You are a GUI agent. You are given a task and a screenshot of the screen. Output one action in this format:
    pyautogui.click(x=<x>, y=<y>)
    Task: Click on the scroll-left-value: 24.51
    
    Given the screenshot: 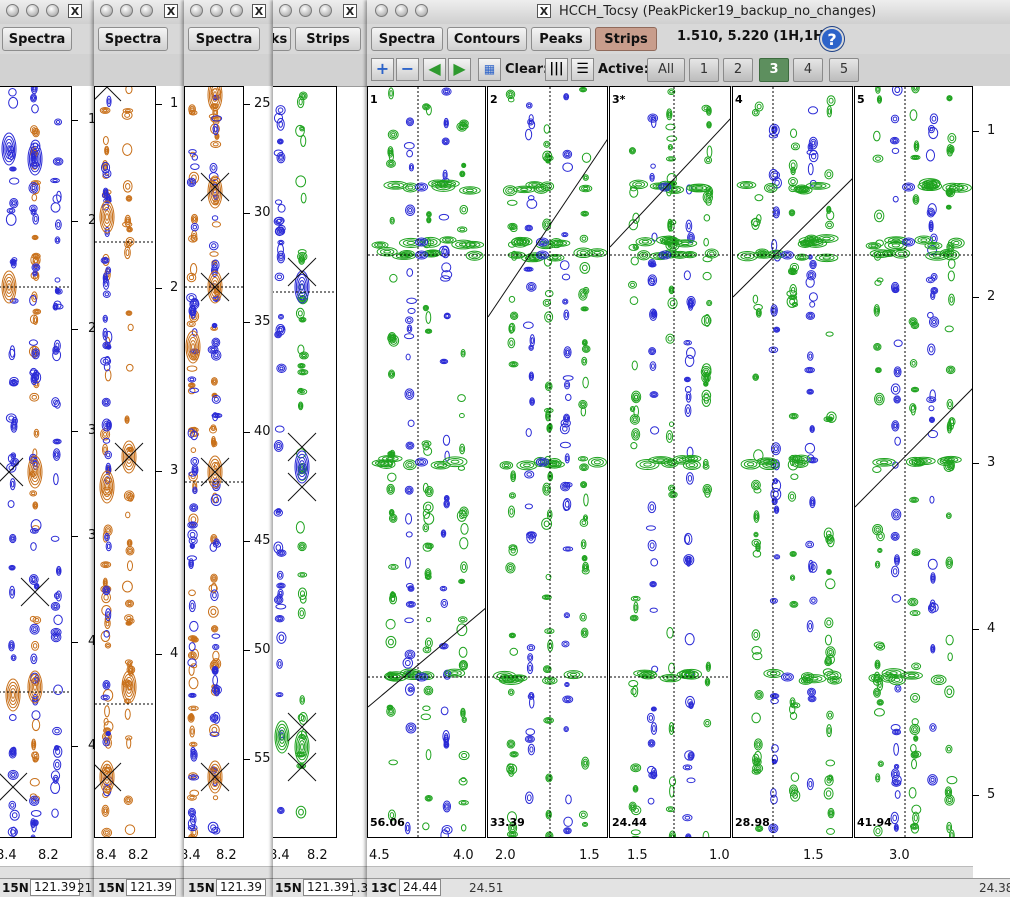 What is the action you would take?
    pyautogui.click(x=486, y=888)
    